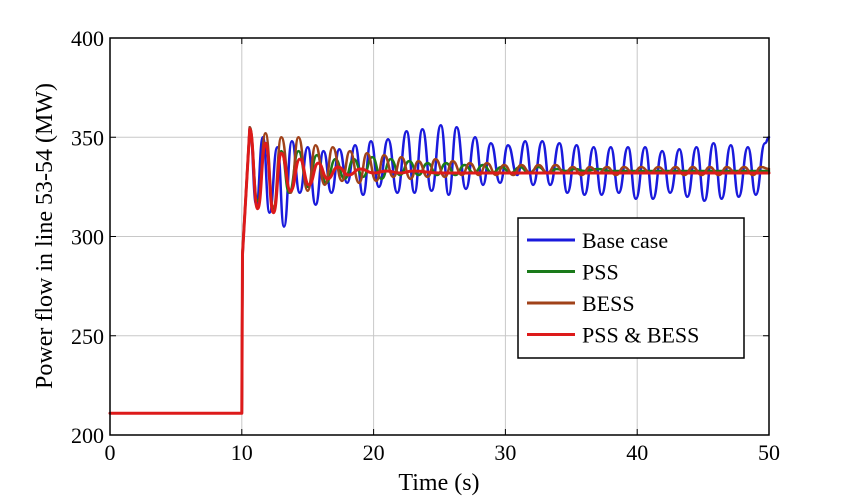 This screenshot has width=850, height=497. What do you see at coordinates (438, 483) in the screenshot?
I see `x-axis-label: Time (s)` at bounding box center [438, 483].